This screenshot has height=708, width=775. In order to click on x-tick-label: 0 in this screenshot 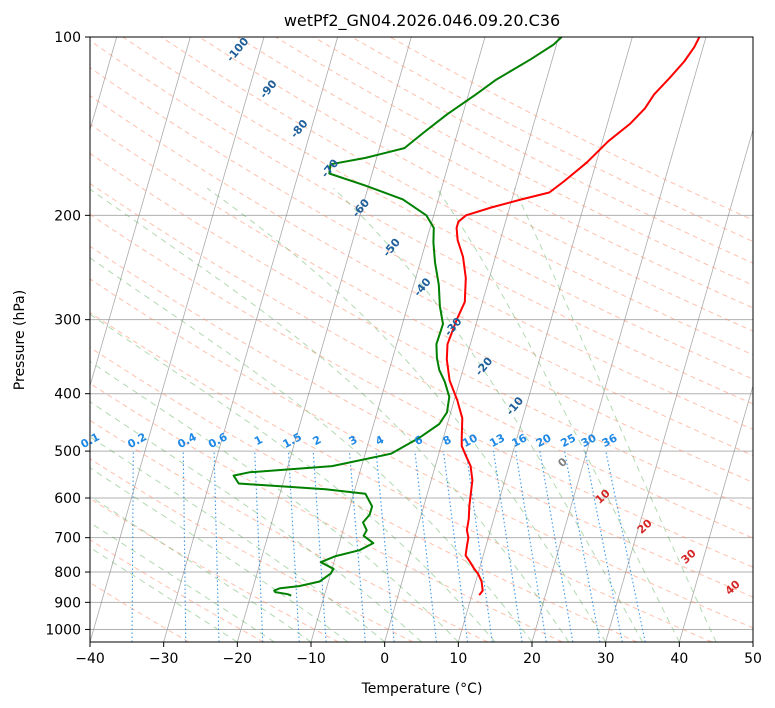, I will do `click(384, 659)`.